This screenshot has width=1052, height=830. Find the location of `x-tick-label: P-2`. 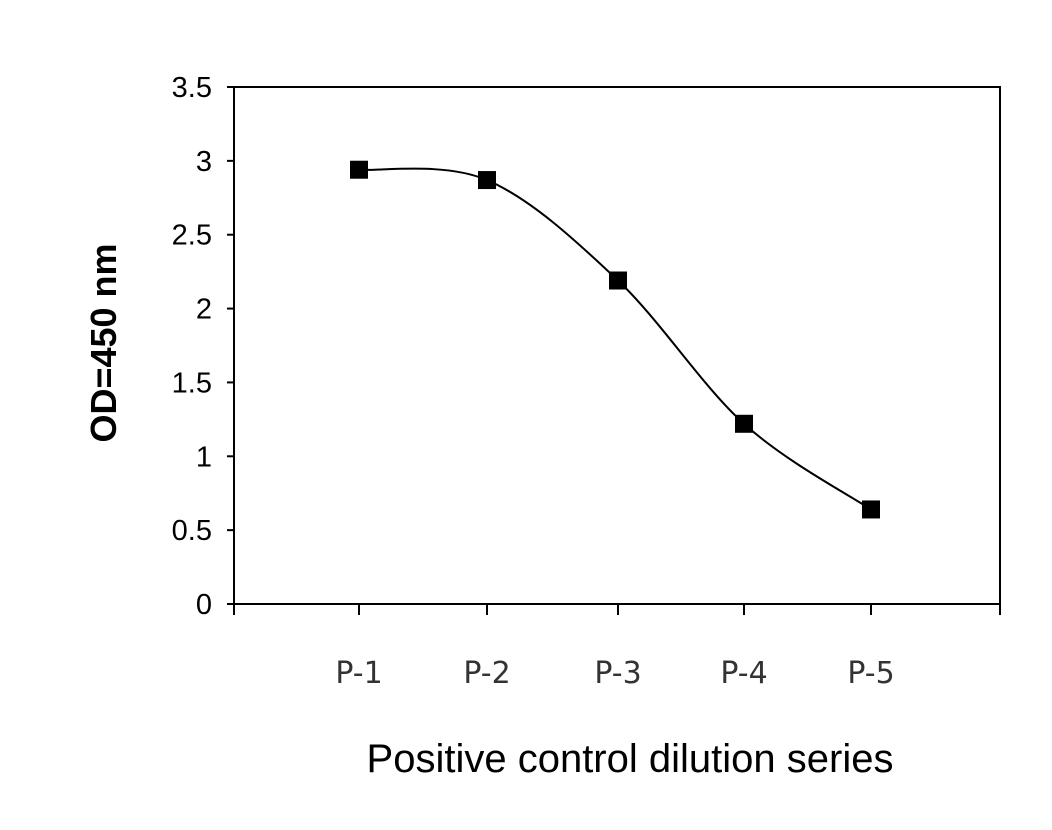

x-tick-label: P-2 is located at coordinates (486, 673).